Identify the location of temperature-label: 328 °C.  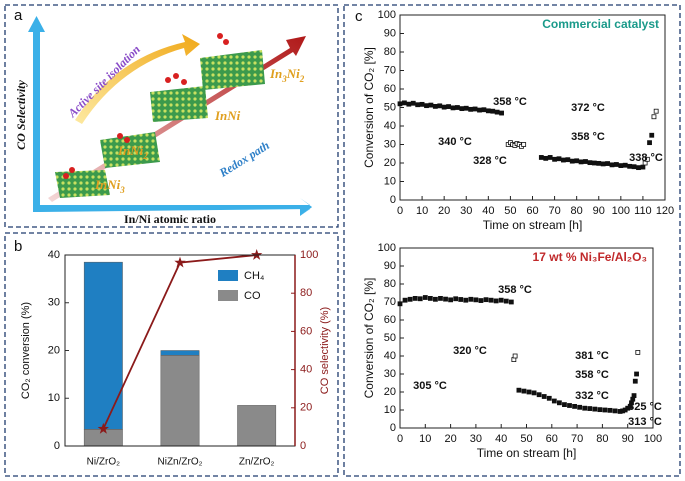
(490, 161).